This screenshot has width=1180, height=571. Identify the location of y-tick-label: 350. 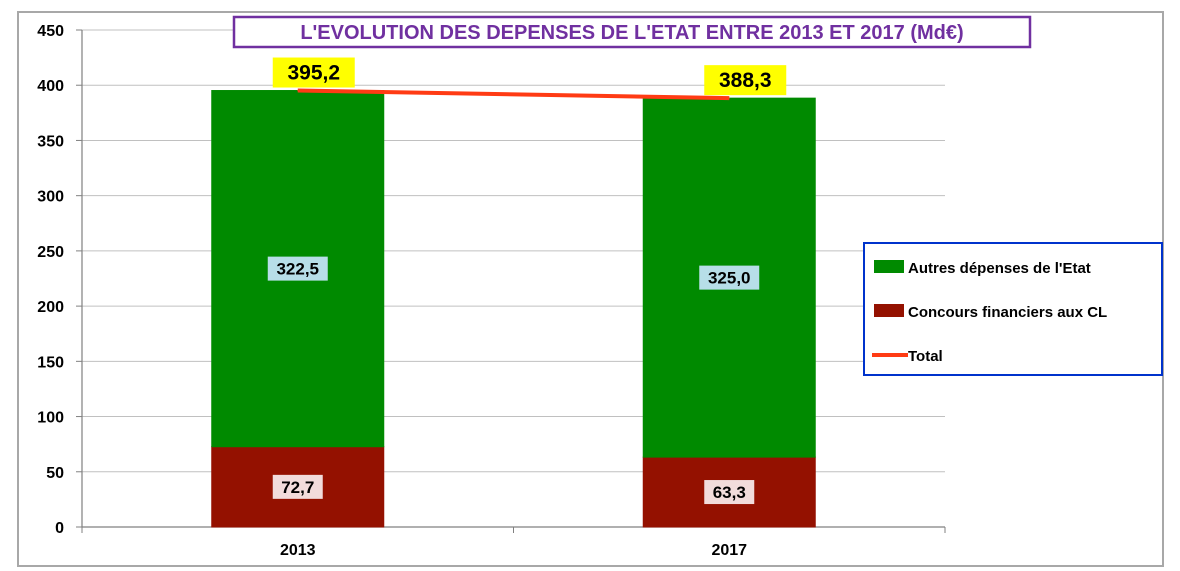
(50, 141).